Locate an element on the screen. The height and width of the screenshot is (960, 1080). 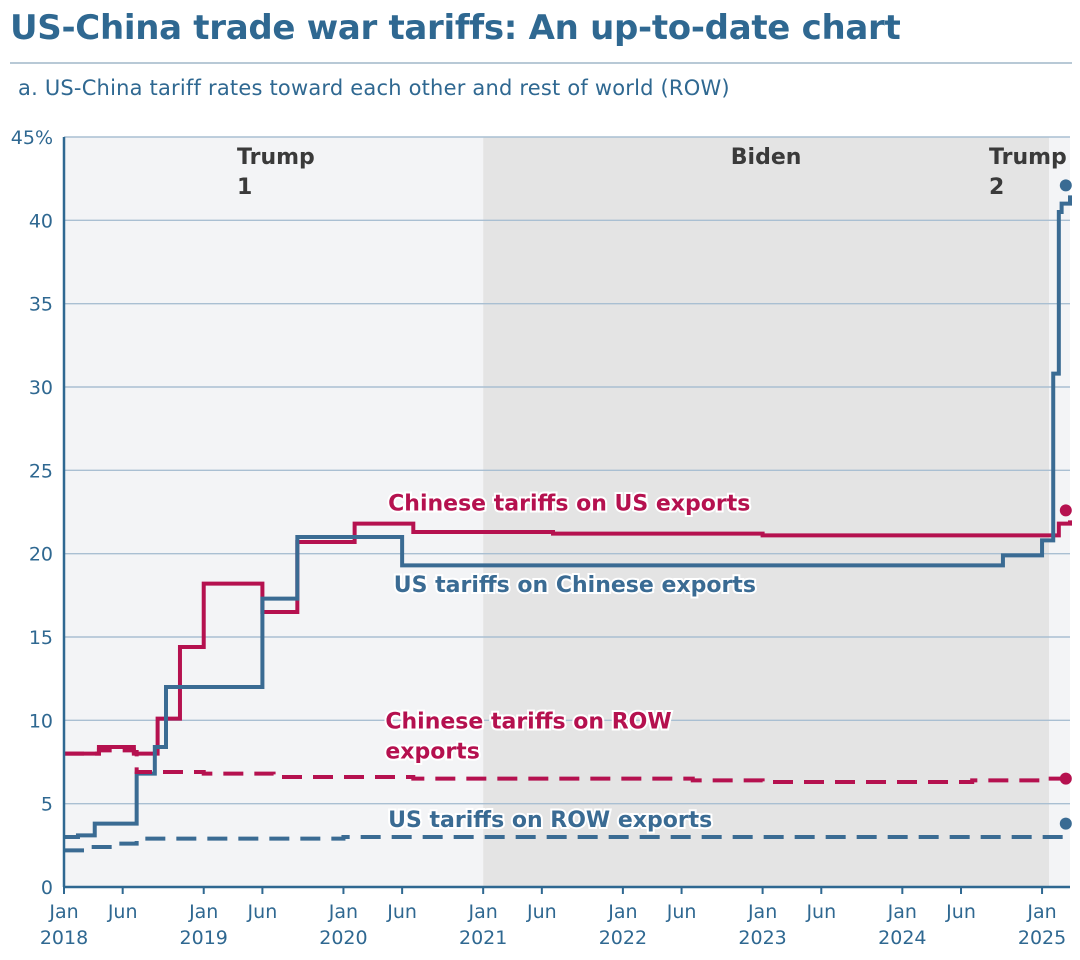
period-label-line: Biden is located at coordinates (766, 157).